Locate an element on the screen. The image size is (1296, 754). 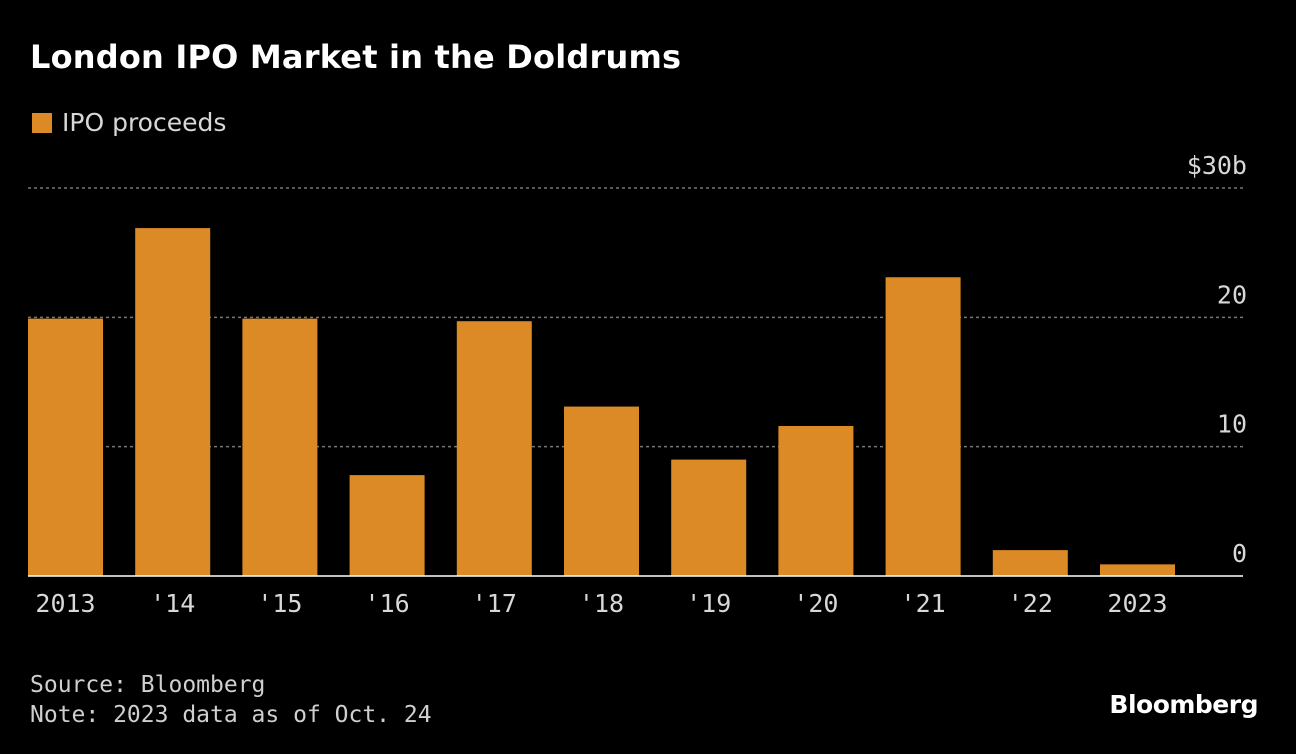
x-tick-label: '22 is located at coordinates (1030, 603).